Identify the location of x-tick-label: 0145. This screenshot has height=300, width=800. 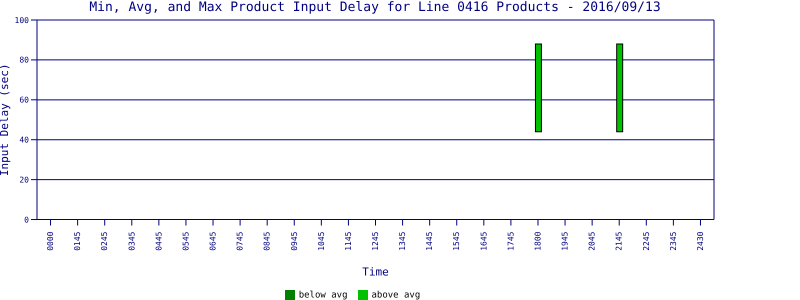
(77, 241).